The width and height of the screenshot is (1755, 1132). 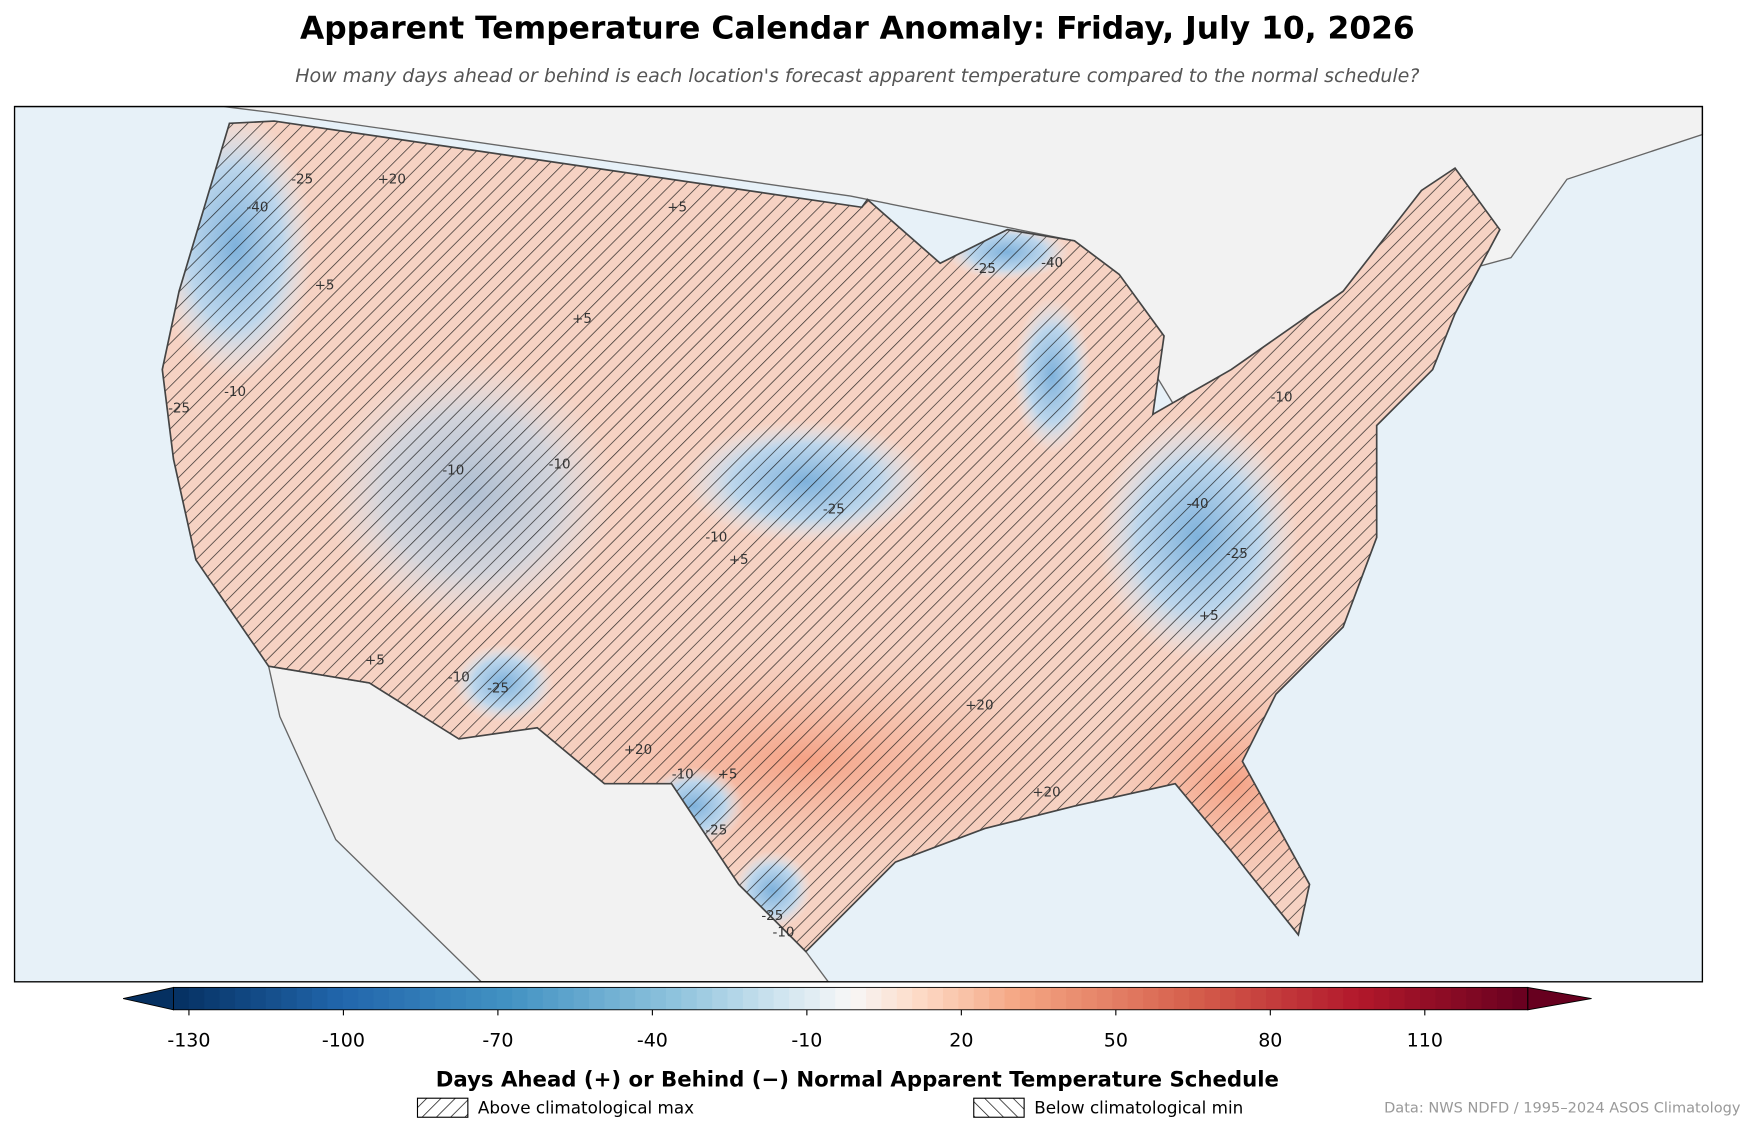 I want to click on colorbar-tick-label: -70, so click(x=497, y=1041).